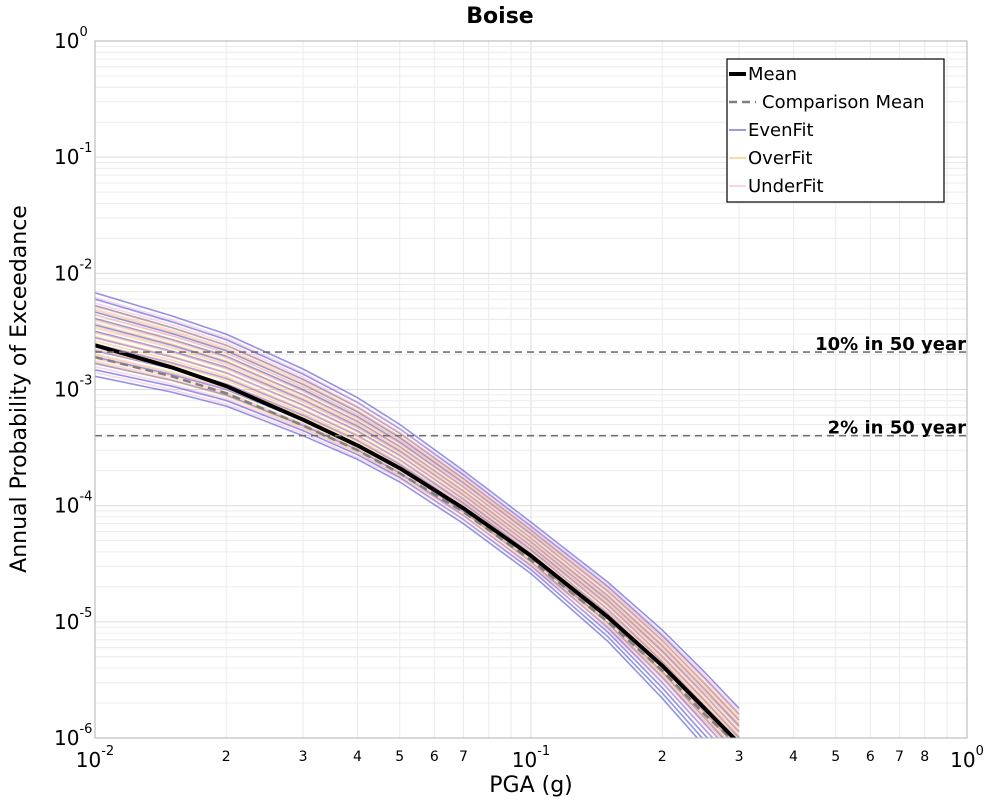 Image resolution: width=1000 pixels, height=800 pixels. What do you see at coordinates (499, 16) in the screenshot?
I see `chart-title: Boise` at bounding box center [499, 16].